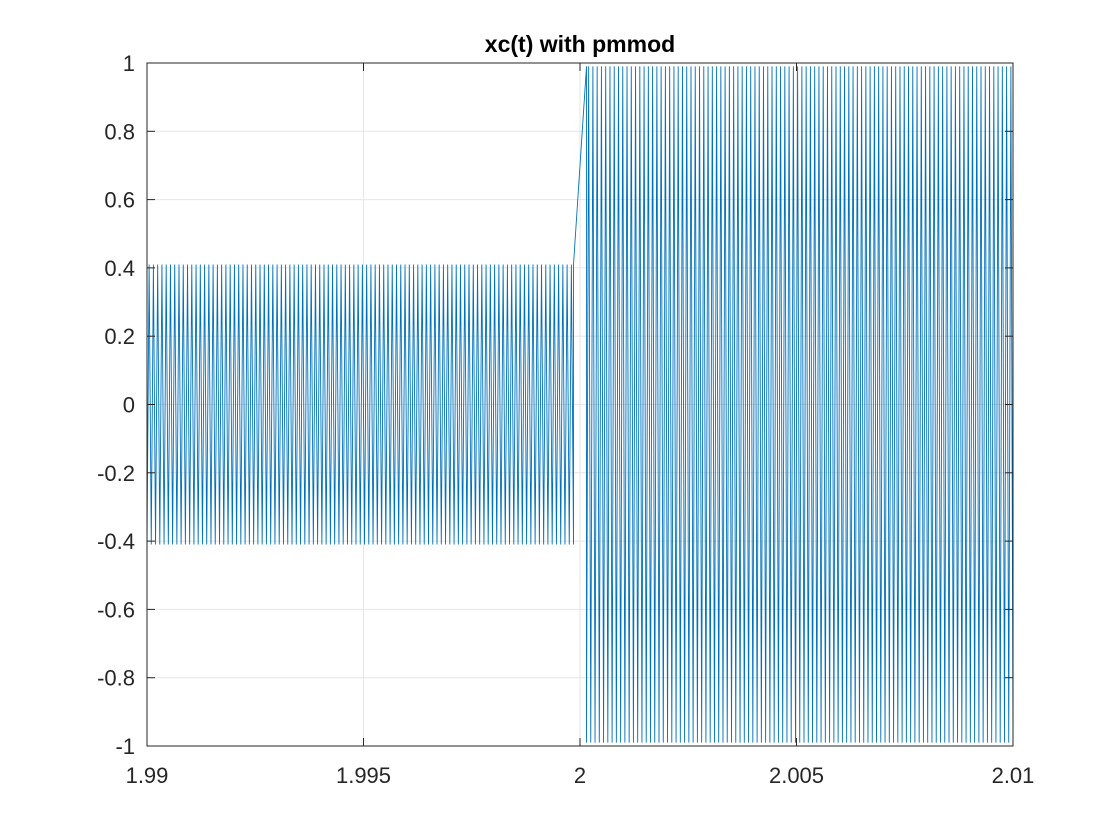 This screenshot has height=840, width=1120. What do you see at coordinates (129, 63) in the screenshot?
I see `y-tick-label: 1` at bounding box center [129, 63].